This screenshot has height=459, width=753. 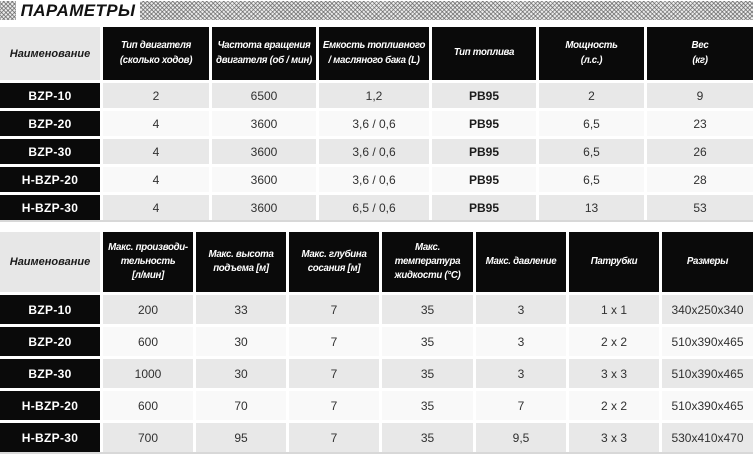 I want to click on value-cell: 13, so click(x=591, y=207).